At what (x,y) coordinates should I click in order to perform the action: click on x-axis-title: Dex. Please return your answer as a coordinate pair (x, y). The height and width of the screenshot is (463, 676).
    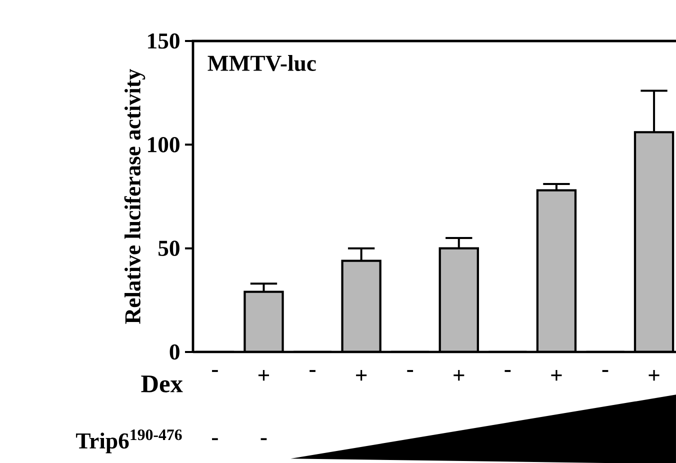
    Looking at the image, I should click on (162, 384).